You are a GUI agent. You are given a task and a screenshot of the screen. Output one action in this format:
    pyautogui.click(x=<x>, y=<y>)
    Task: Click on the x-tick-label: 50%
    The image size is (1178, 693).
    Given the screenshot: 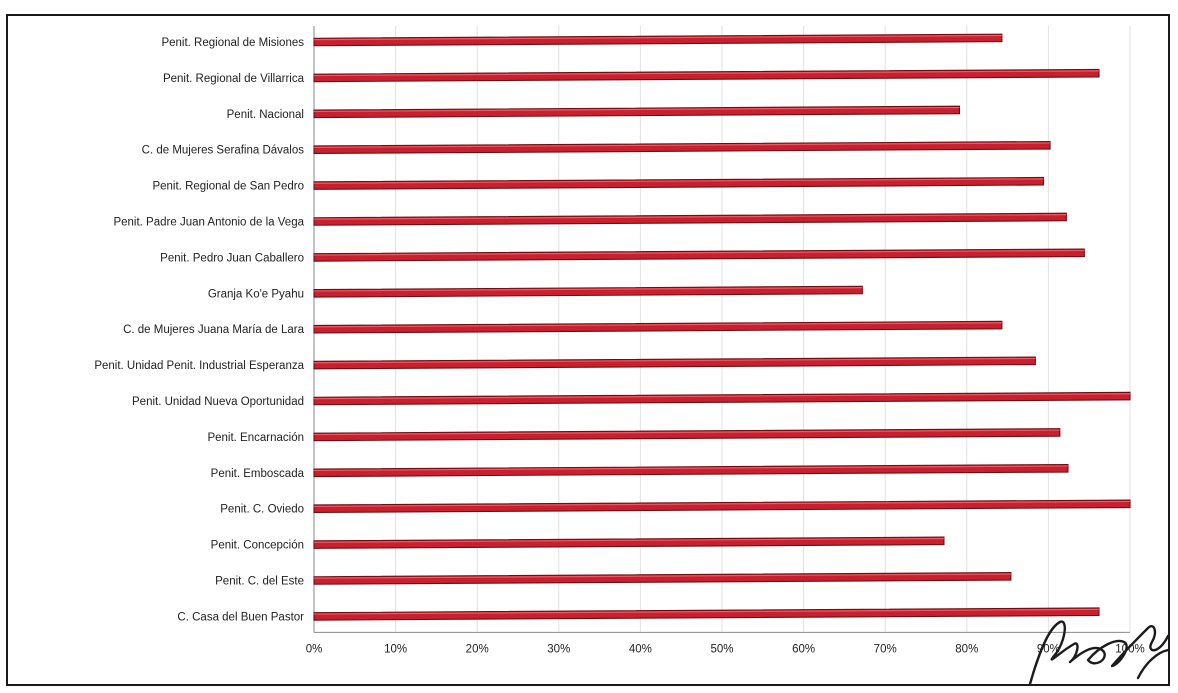 What is the action you would take?
    pyautogui.click(x=721, y=649)
    